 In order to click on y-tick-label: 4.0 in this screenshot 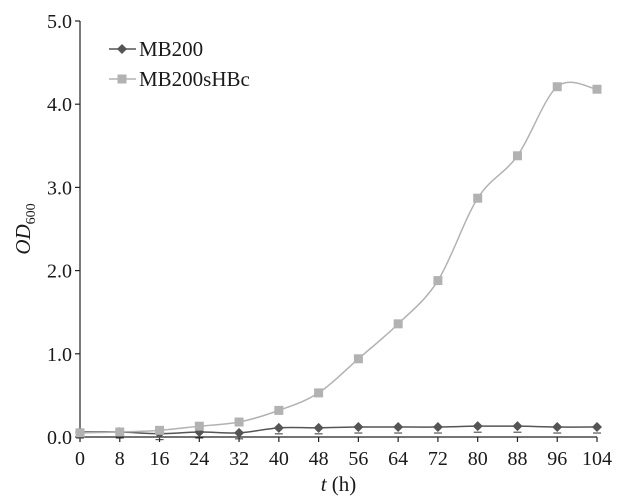, I will do `click(59, 105)`.